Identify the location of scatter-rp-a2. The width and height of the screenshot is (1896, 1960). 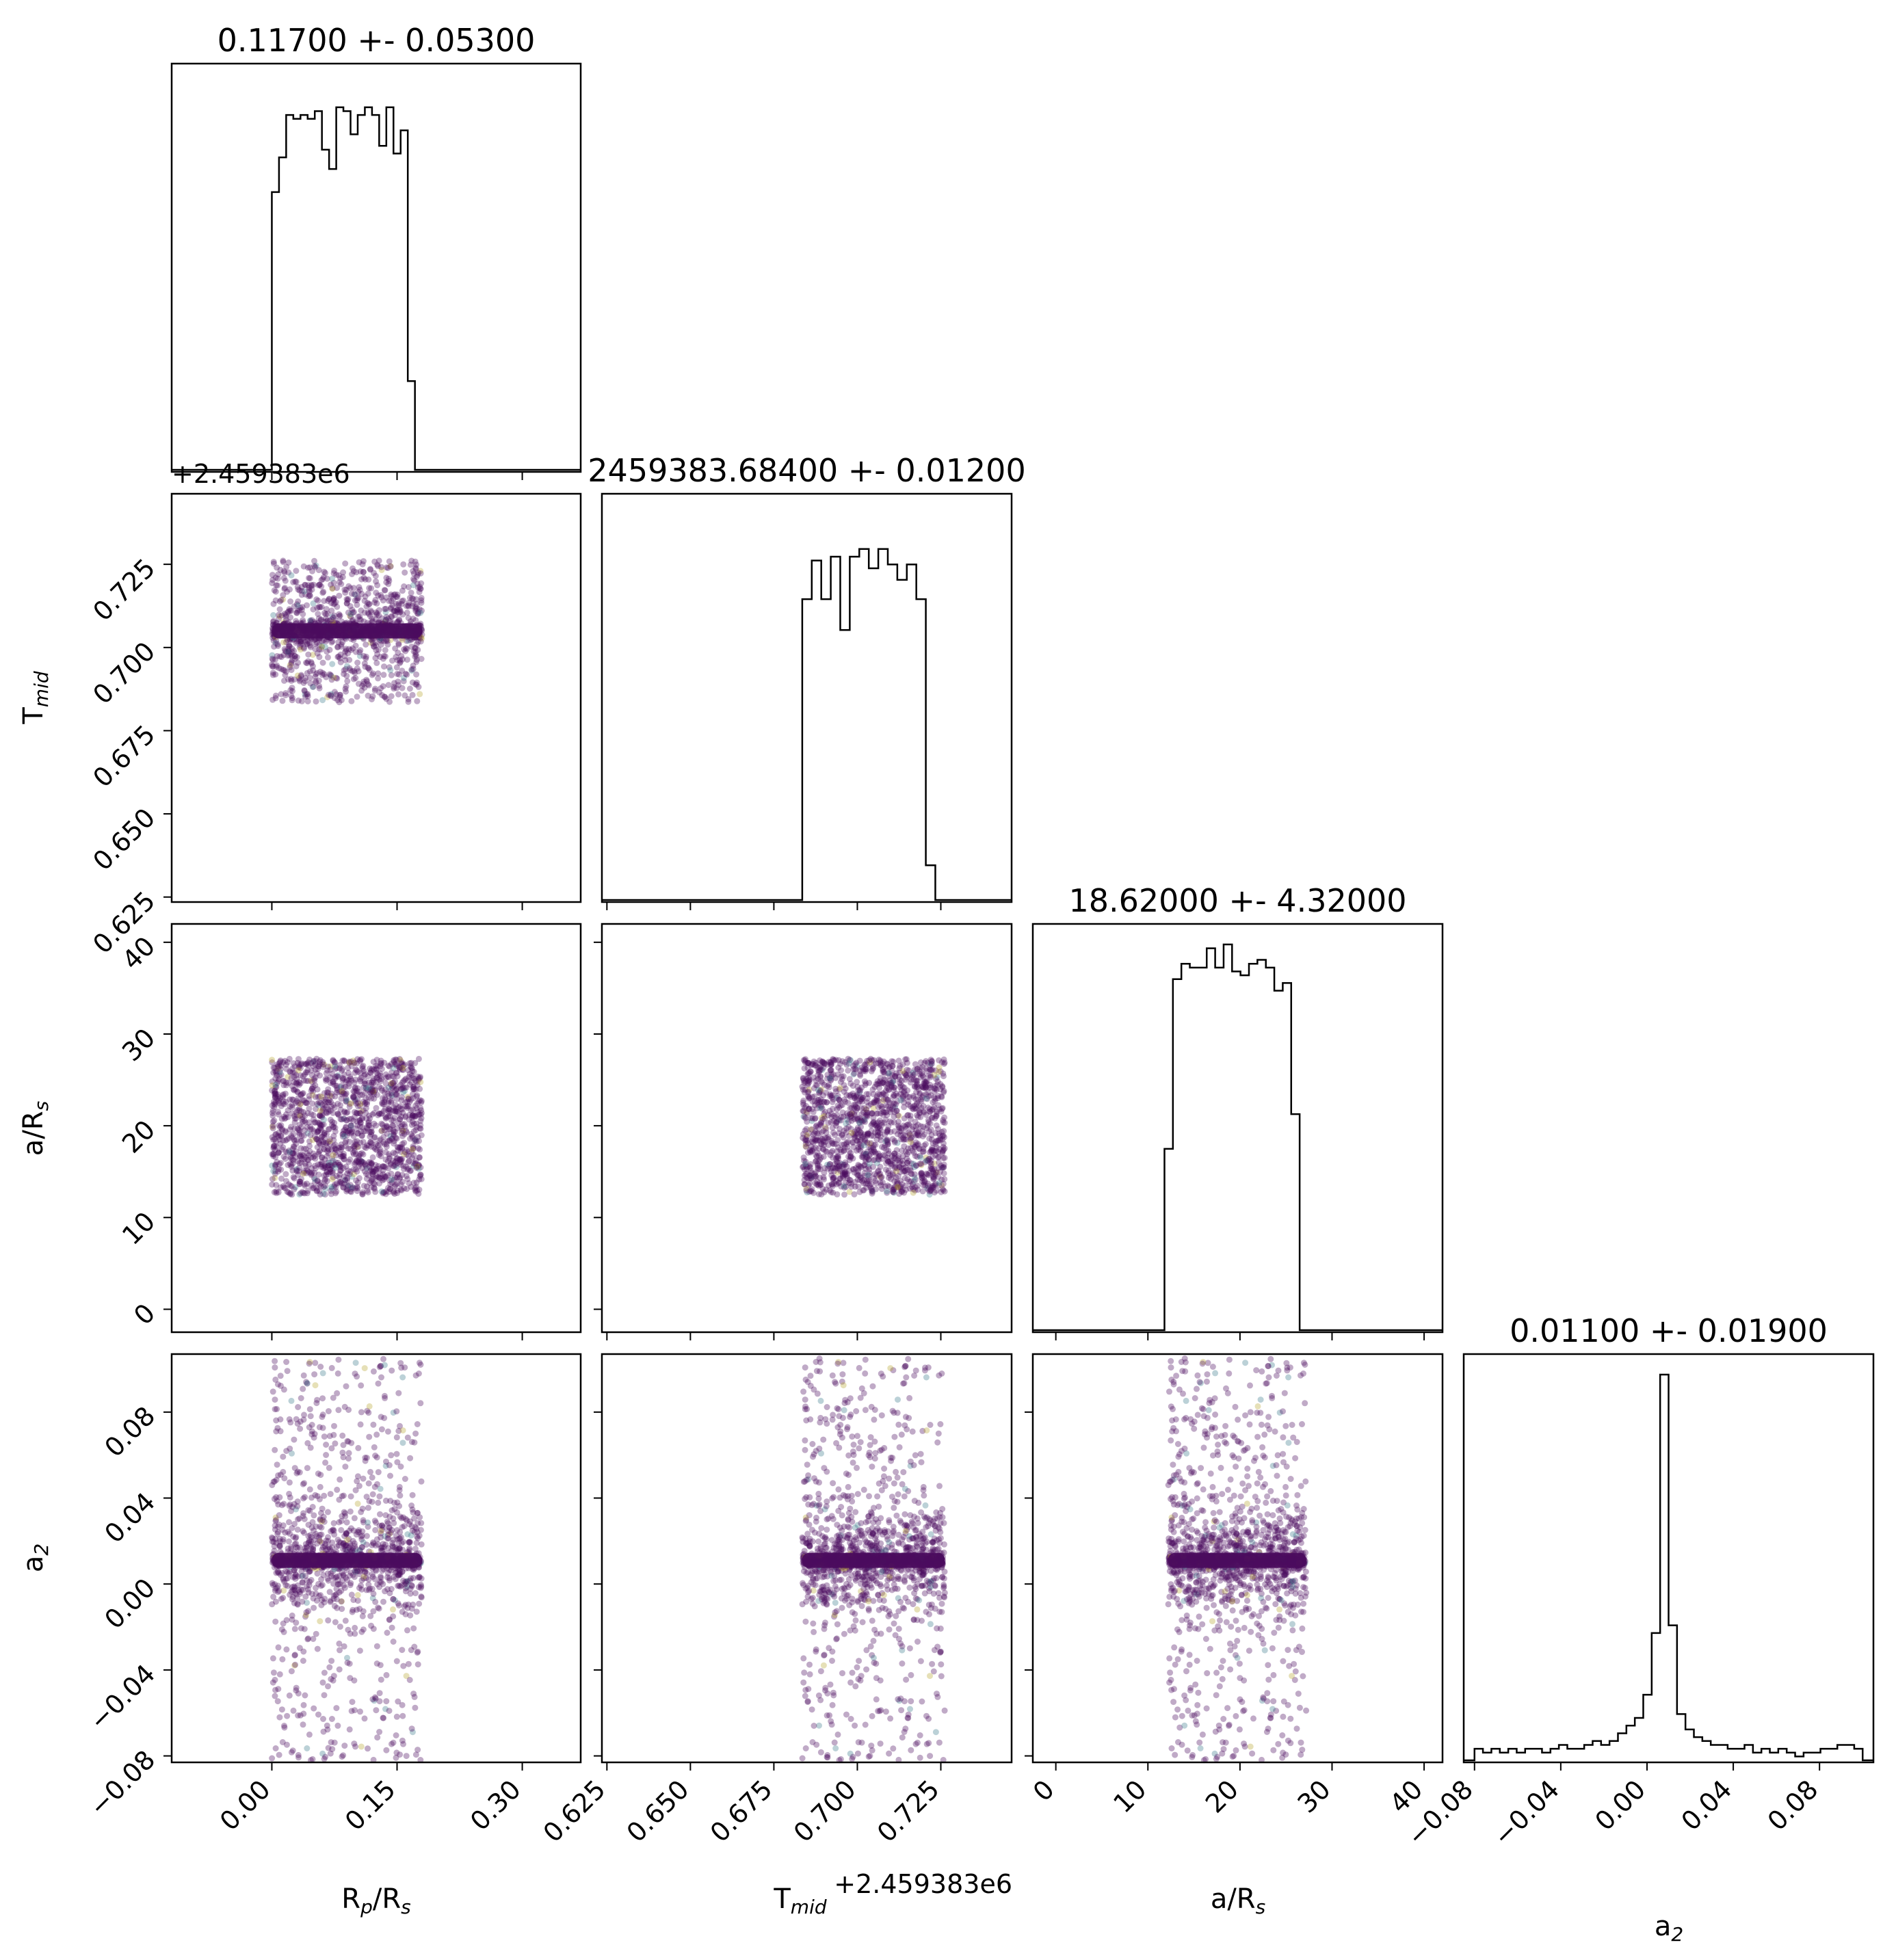
(376, 1559).